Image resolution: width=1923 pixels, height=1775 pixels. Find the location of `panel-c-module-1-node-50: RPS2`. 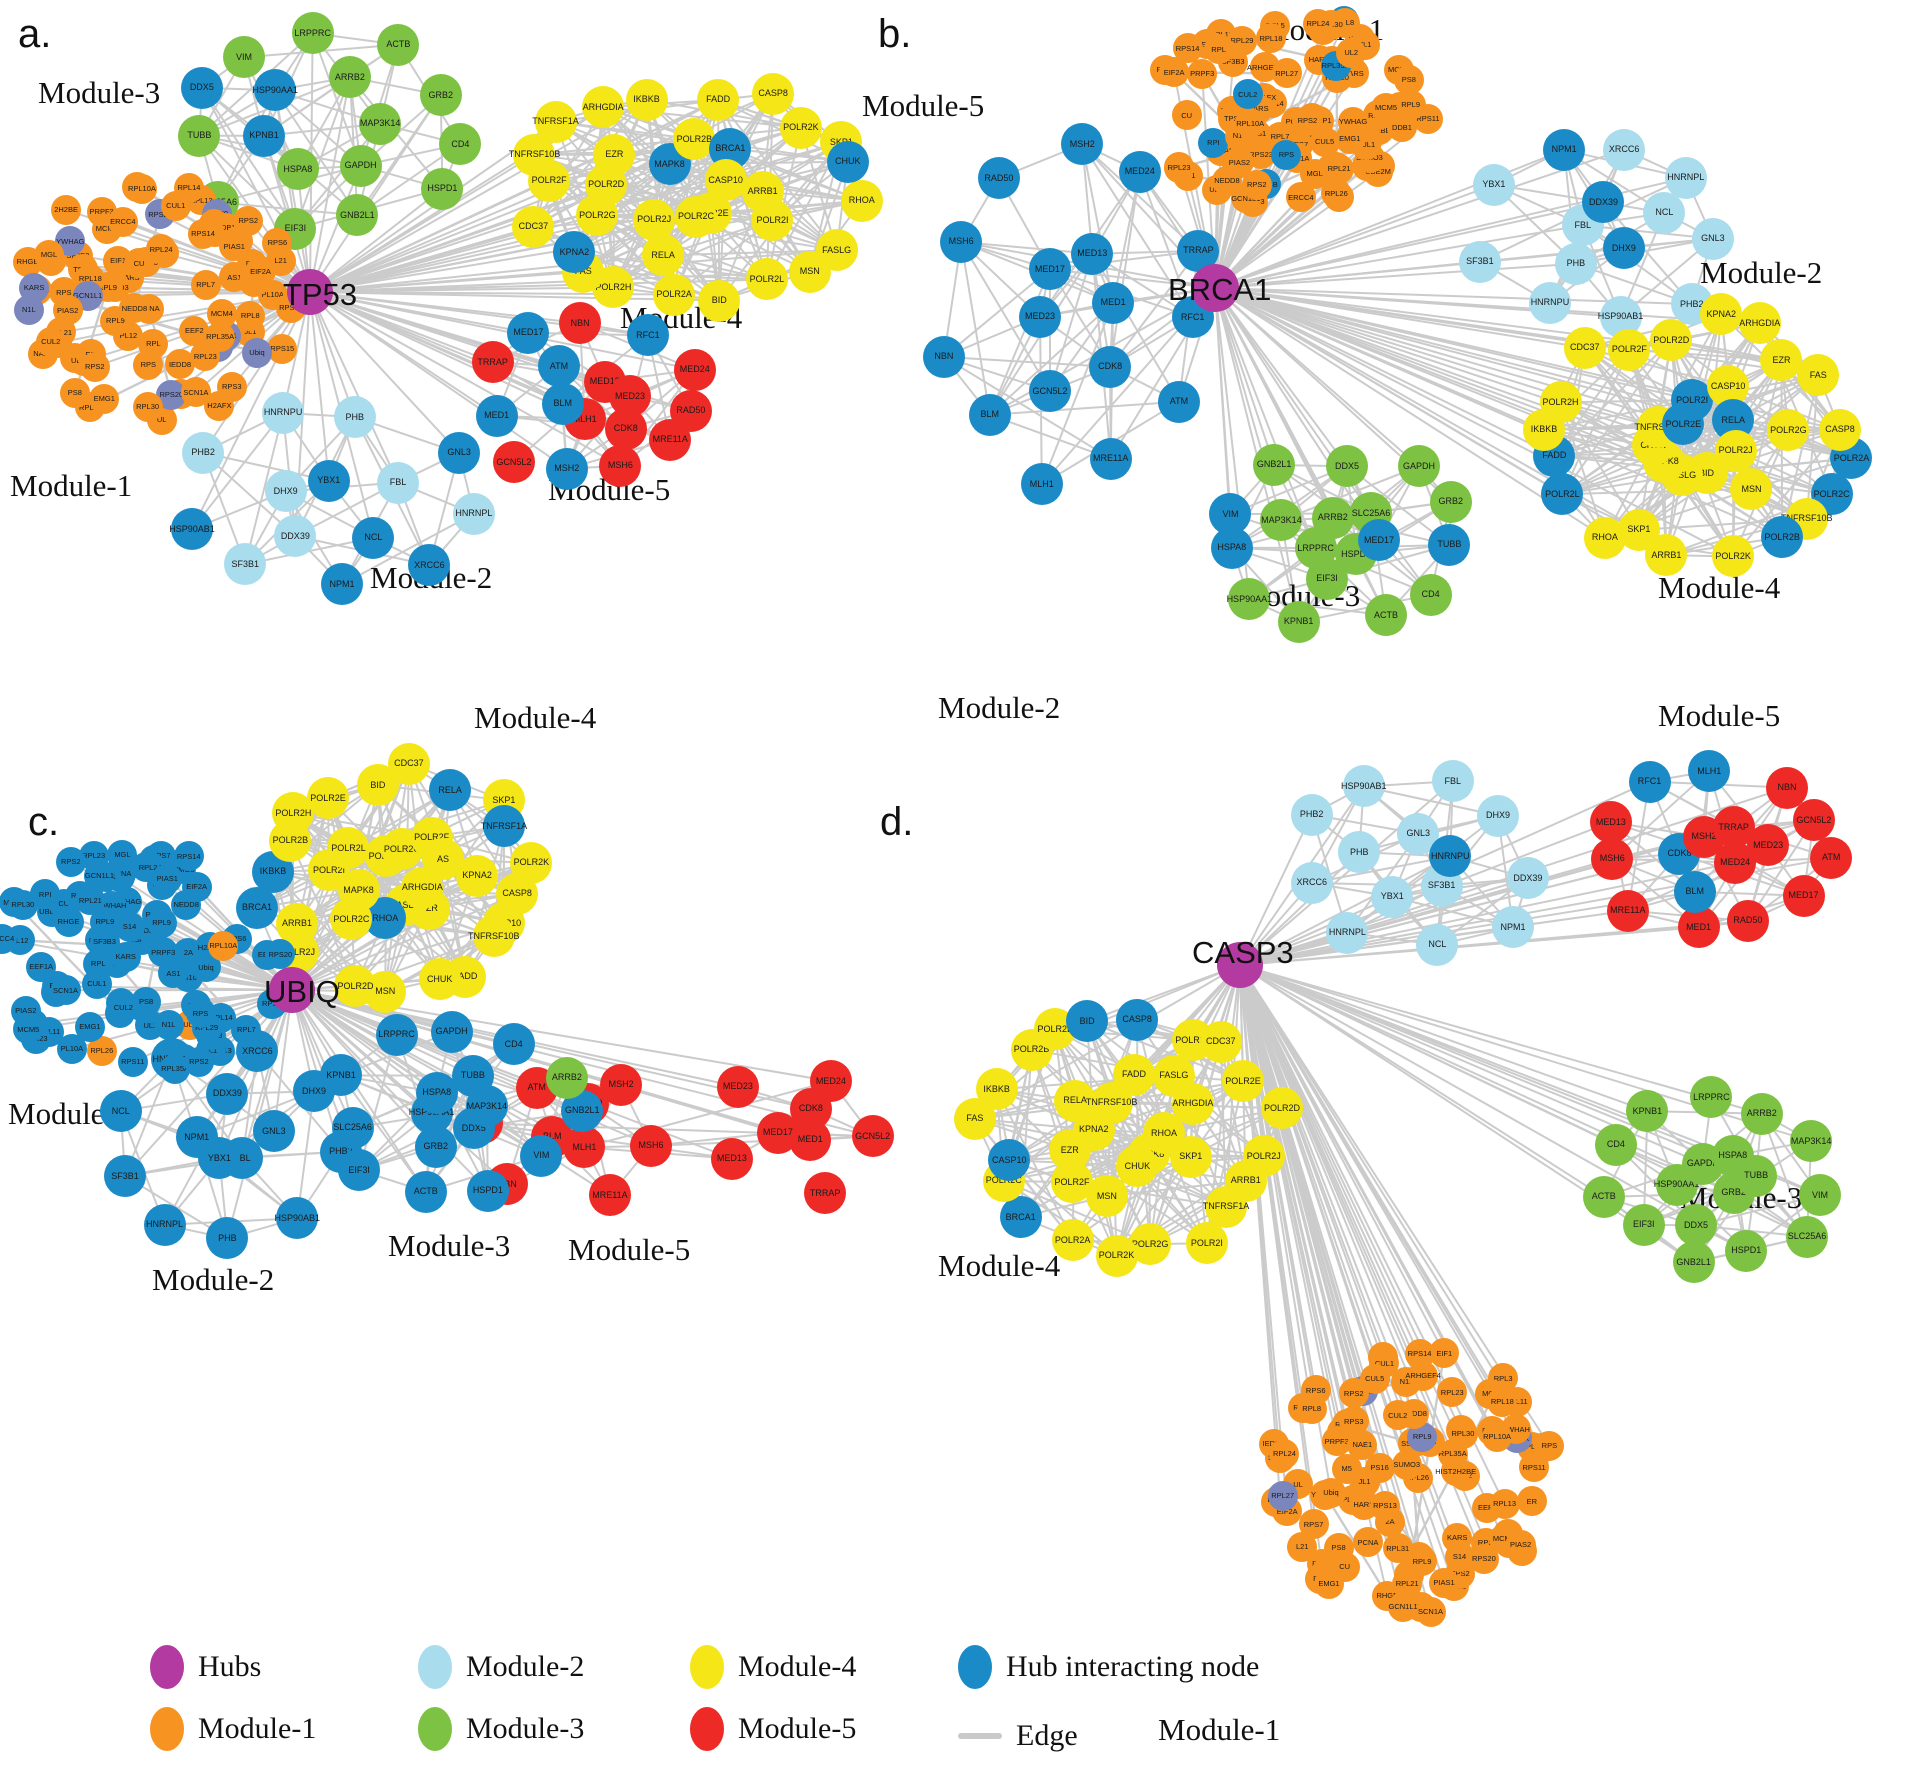

panel-c-module-1-node-50: RPS2 is located at coordinates (198, 1061).